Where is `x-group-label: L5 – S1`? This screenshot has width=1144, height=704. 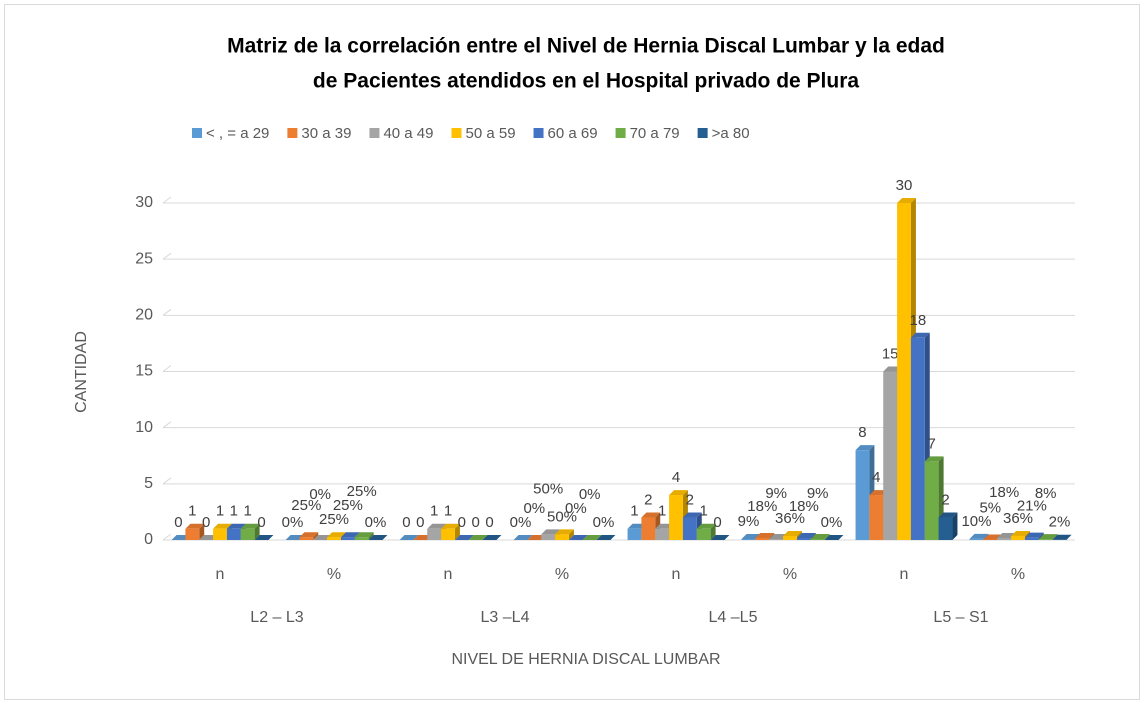
x-group-label: L5 – S1 is located at coordinates (960, 617).